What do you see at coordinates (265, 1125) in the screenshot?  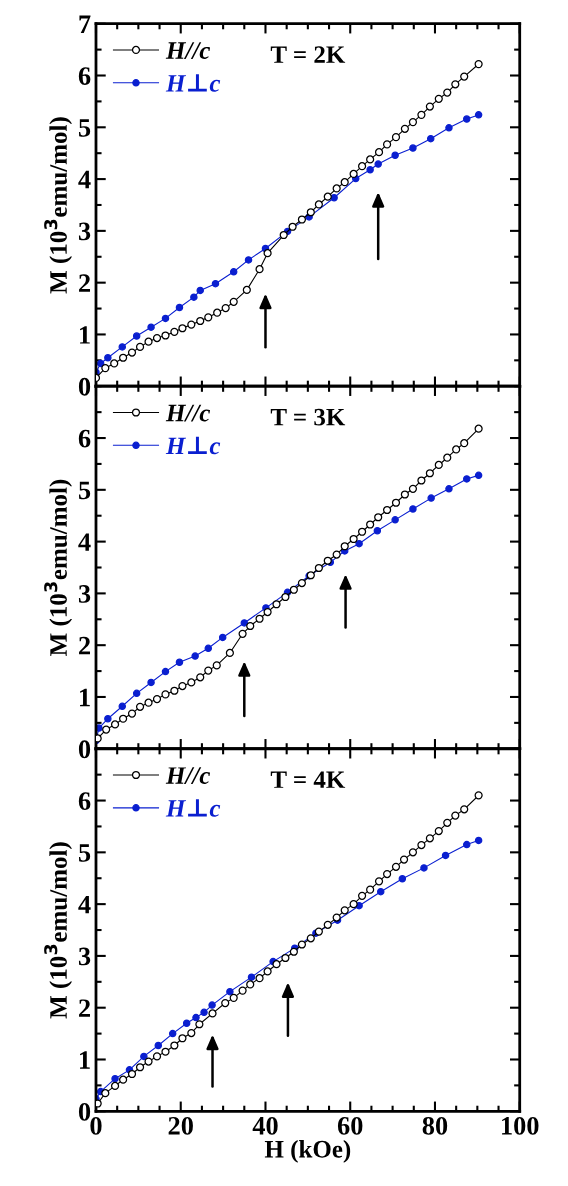 I see `x-tick-label: 40` at bounding box center [265, 1125].